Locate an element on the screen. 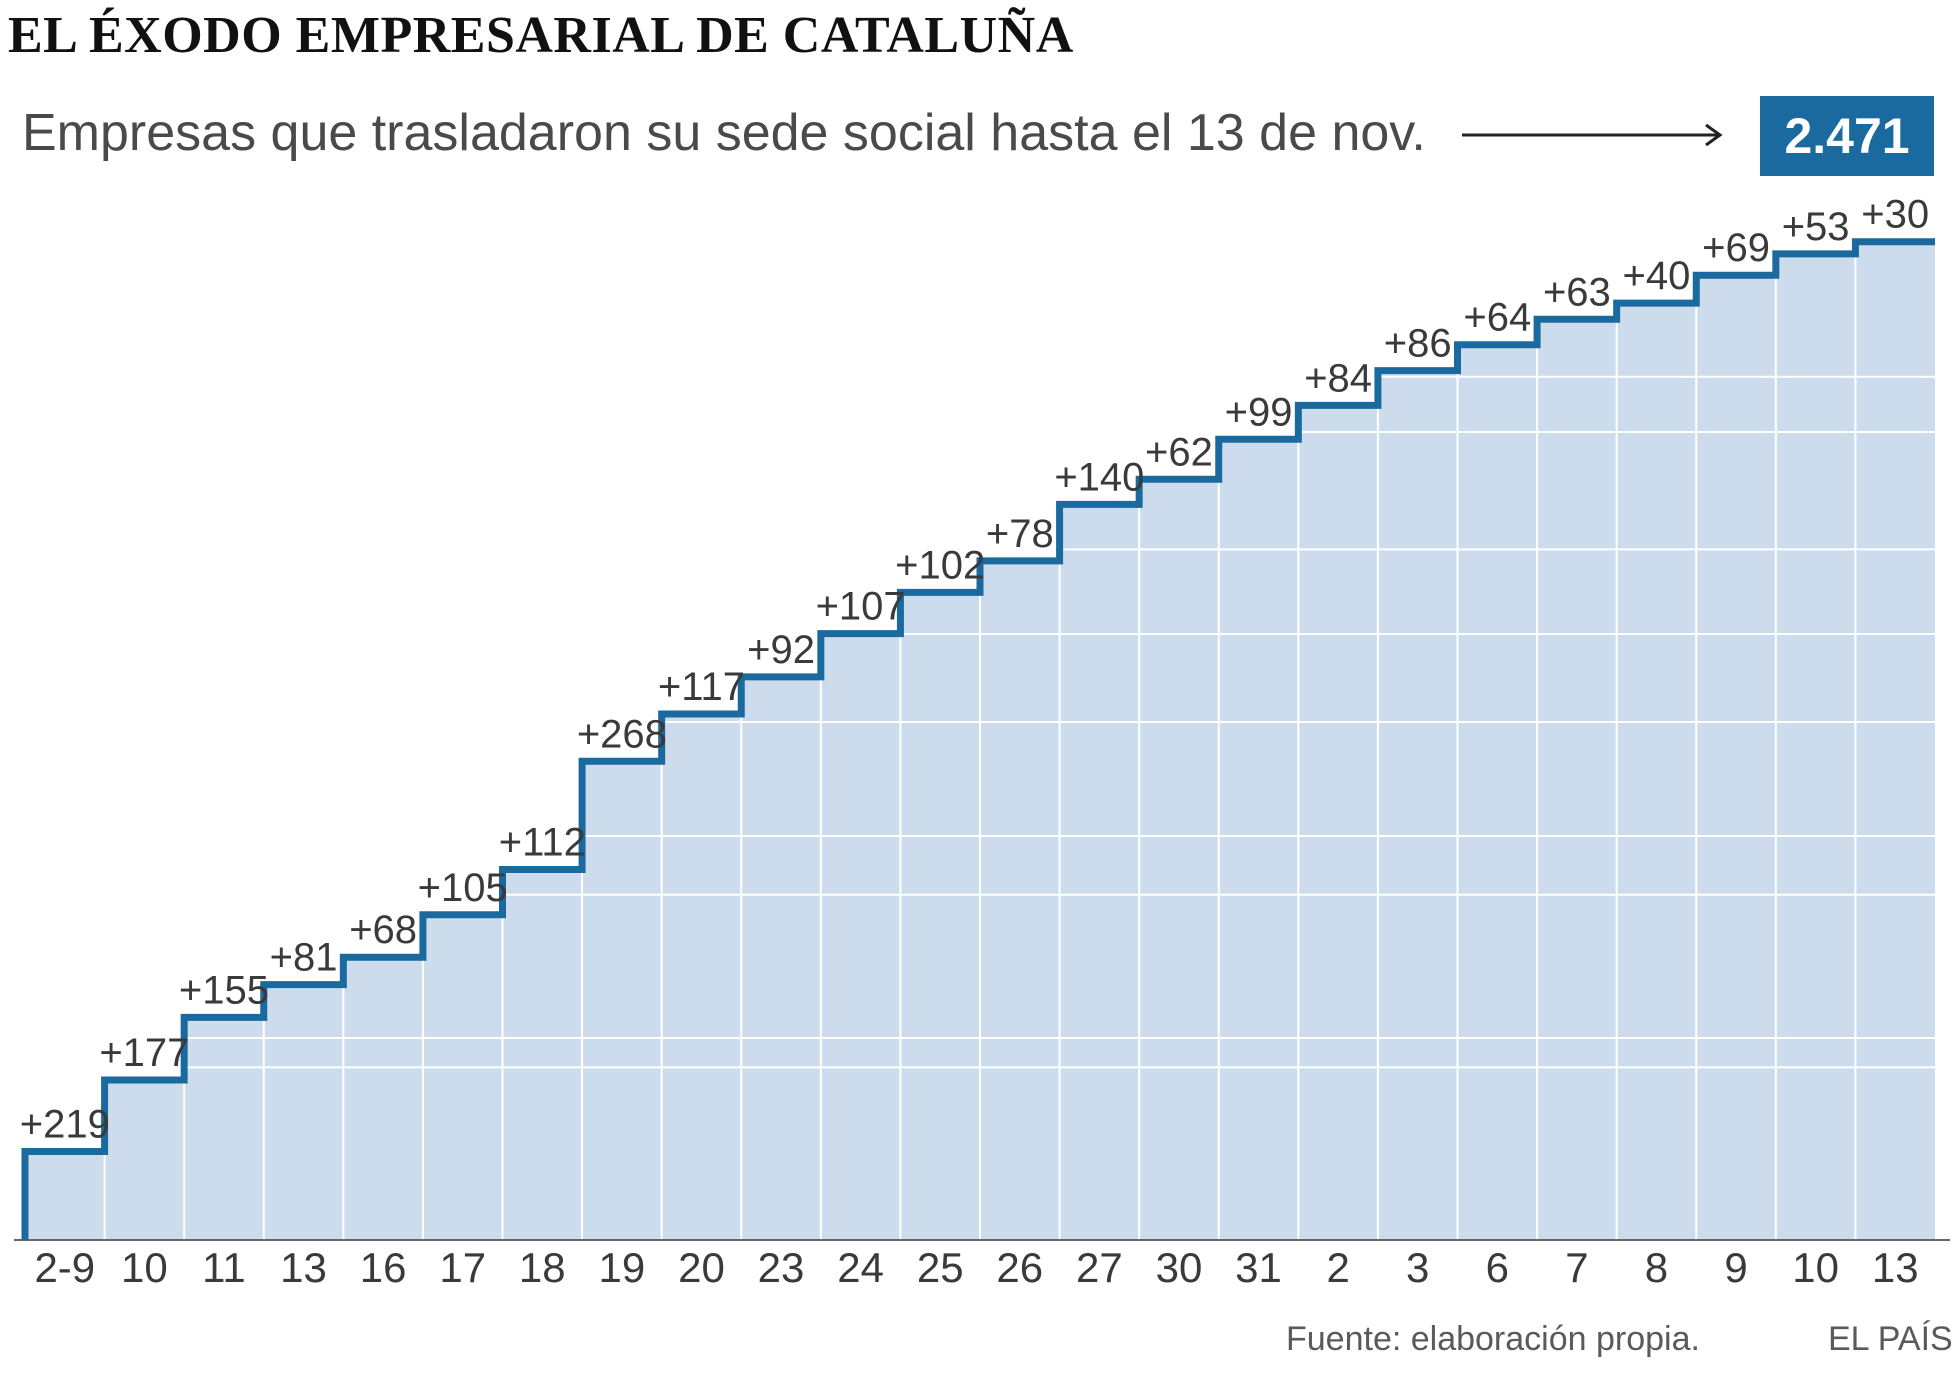  increment-label: +219 is located at coordinates (65, 1125).